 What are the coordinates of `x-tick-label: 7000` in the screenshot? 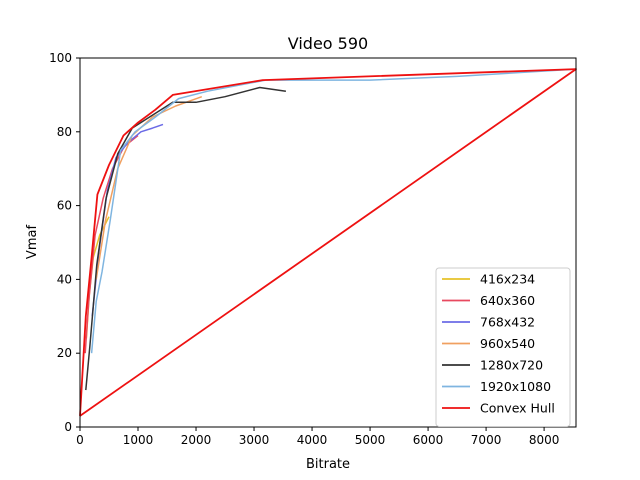 It's located at (486, 440).